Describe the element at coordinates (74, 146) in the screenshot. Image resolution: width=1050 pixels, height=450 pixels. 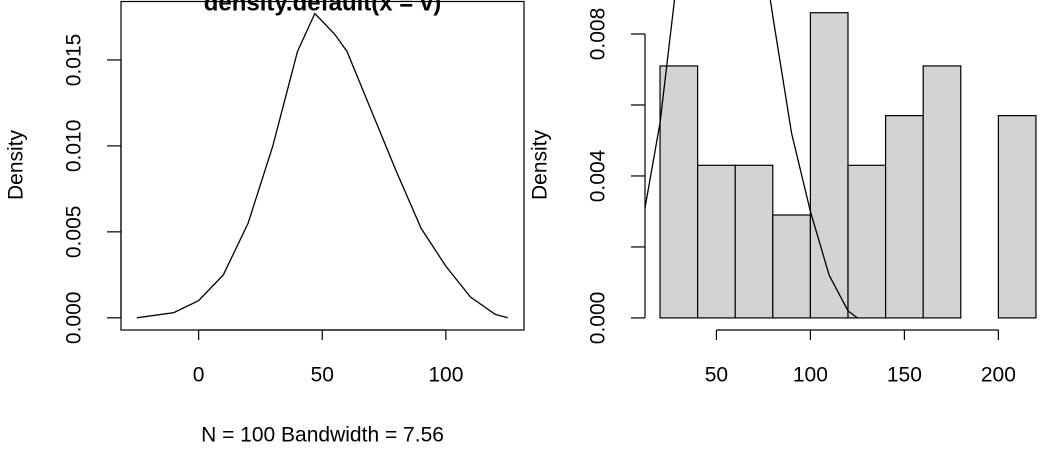
I see `y-tick-label: 0.010` at that location.